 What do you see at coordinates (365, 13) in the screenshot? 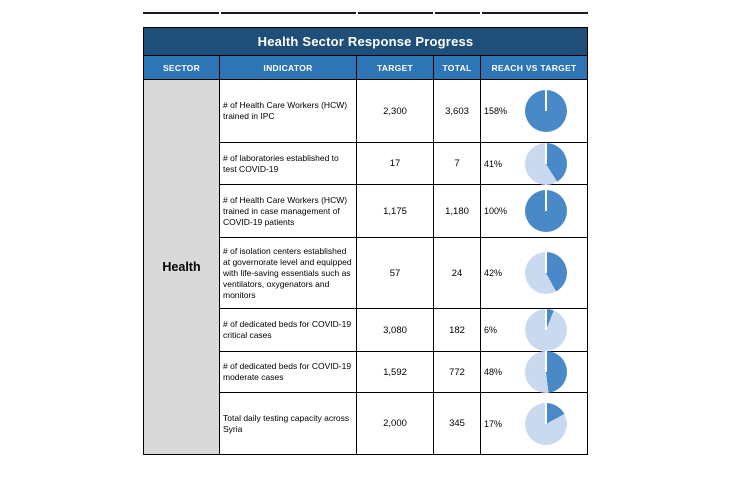
I see `table-top-border` at bounding box center [365, 13].